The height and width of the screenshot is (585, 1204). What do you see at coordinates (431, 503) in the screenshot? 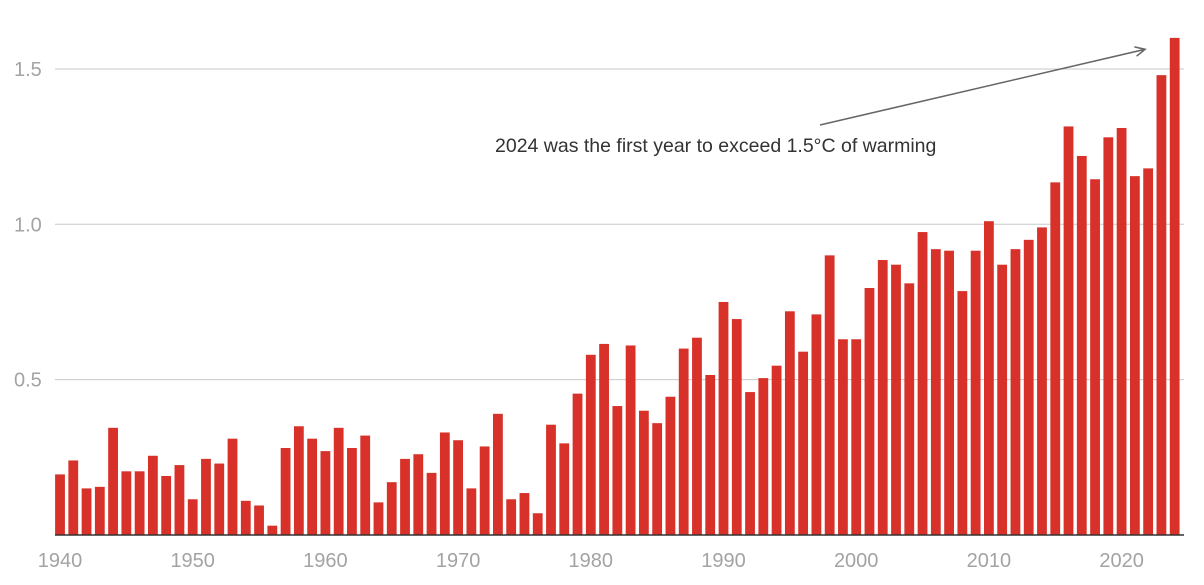
I see `bar-1968` at bounding box center [431, 503].